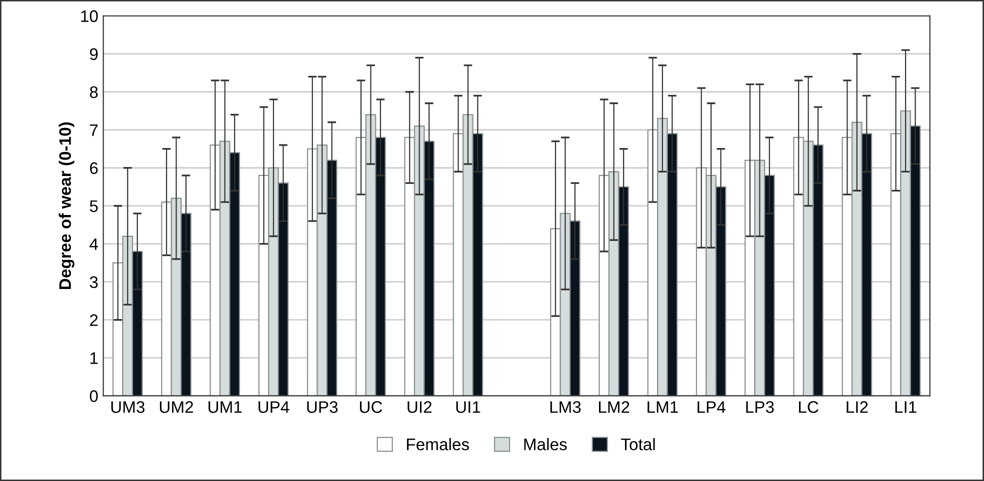 The width and height of the screenshot is (984, 481). I want to click on legend-label: Females, so click(438, 444).